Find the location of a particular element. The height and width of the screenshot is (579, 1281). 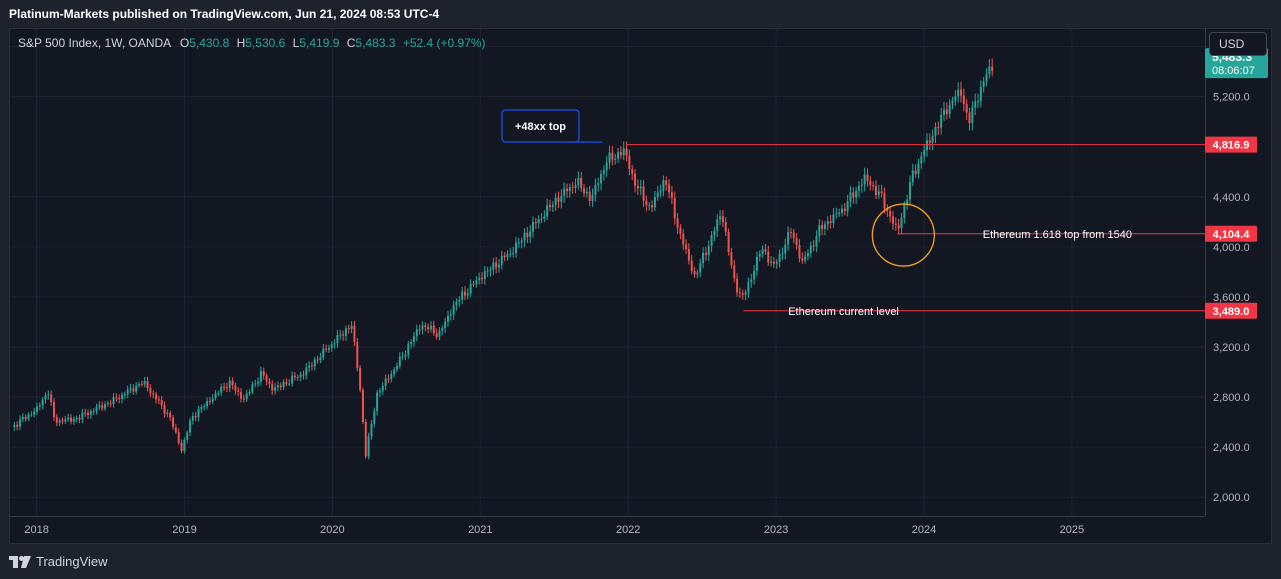

highlight-circle is located at coordinates (903, 235).